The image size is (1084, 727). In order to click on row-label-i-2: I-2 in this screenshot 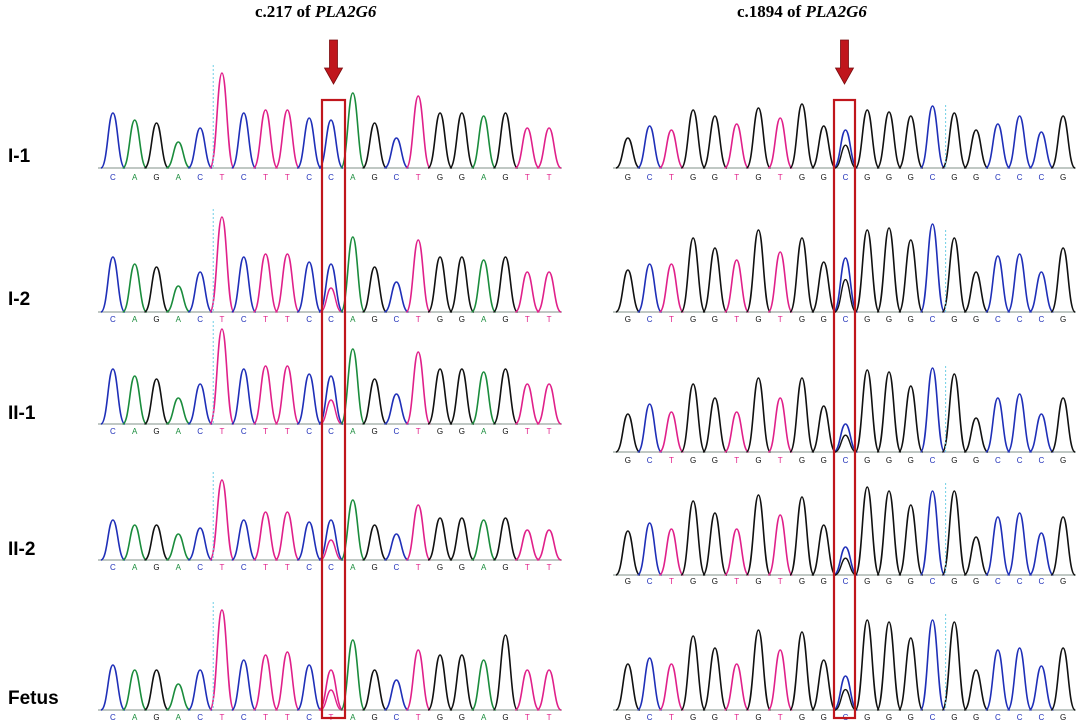, I will do `click(19, 299)`.